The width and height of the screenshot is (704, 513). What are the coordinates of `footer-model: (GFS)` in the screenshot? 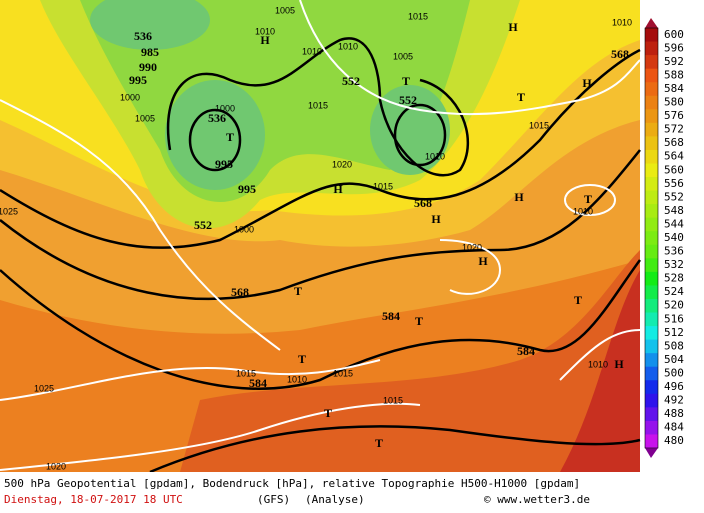 It's located at (273, 499).